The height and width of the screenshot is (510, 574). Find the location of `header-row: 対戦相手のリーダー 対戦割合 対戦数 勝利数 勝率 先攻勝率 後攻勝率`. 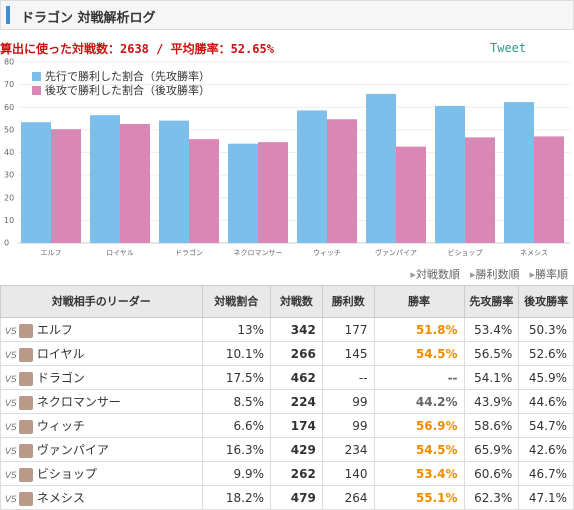

header-row: 対戦相手のリーダー 対戦割合 対戦数 勝利数 勝率 先攻勝率 後攻勝率 is located at coordinates (287, 301).